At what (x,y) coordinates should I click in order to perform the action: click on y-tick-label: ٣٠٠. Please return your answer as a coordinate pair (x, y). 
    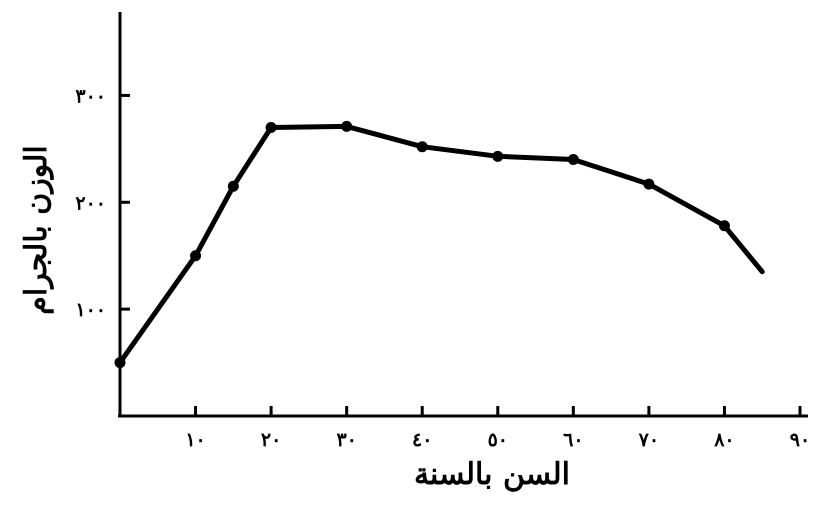
    Looking at the image, I should click on (90, 96).